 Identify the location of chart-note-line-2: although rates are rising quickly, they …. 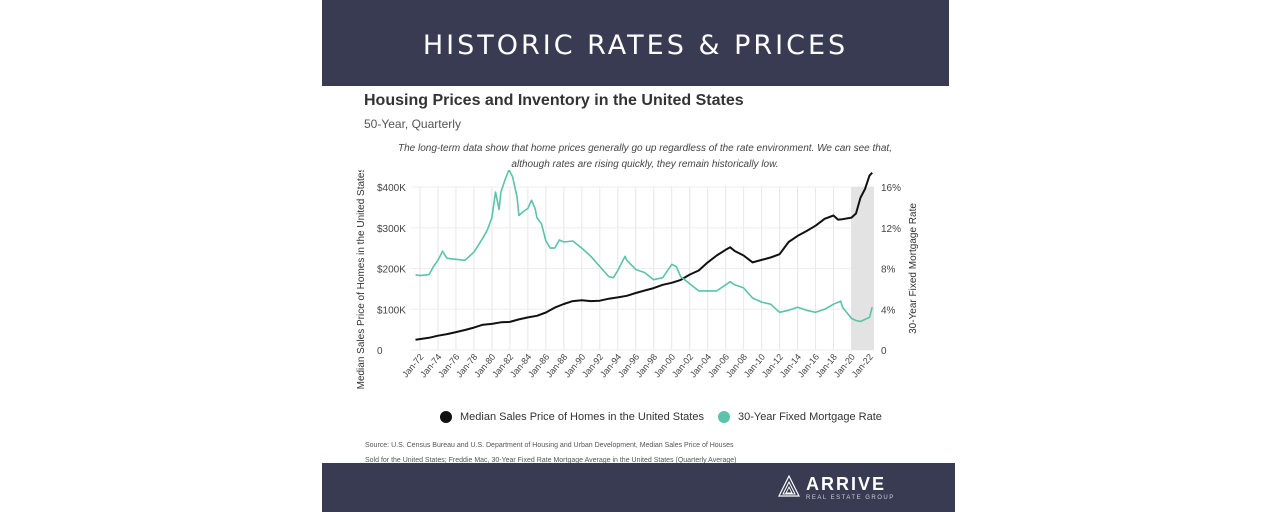
(645, 164).